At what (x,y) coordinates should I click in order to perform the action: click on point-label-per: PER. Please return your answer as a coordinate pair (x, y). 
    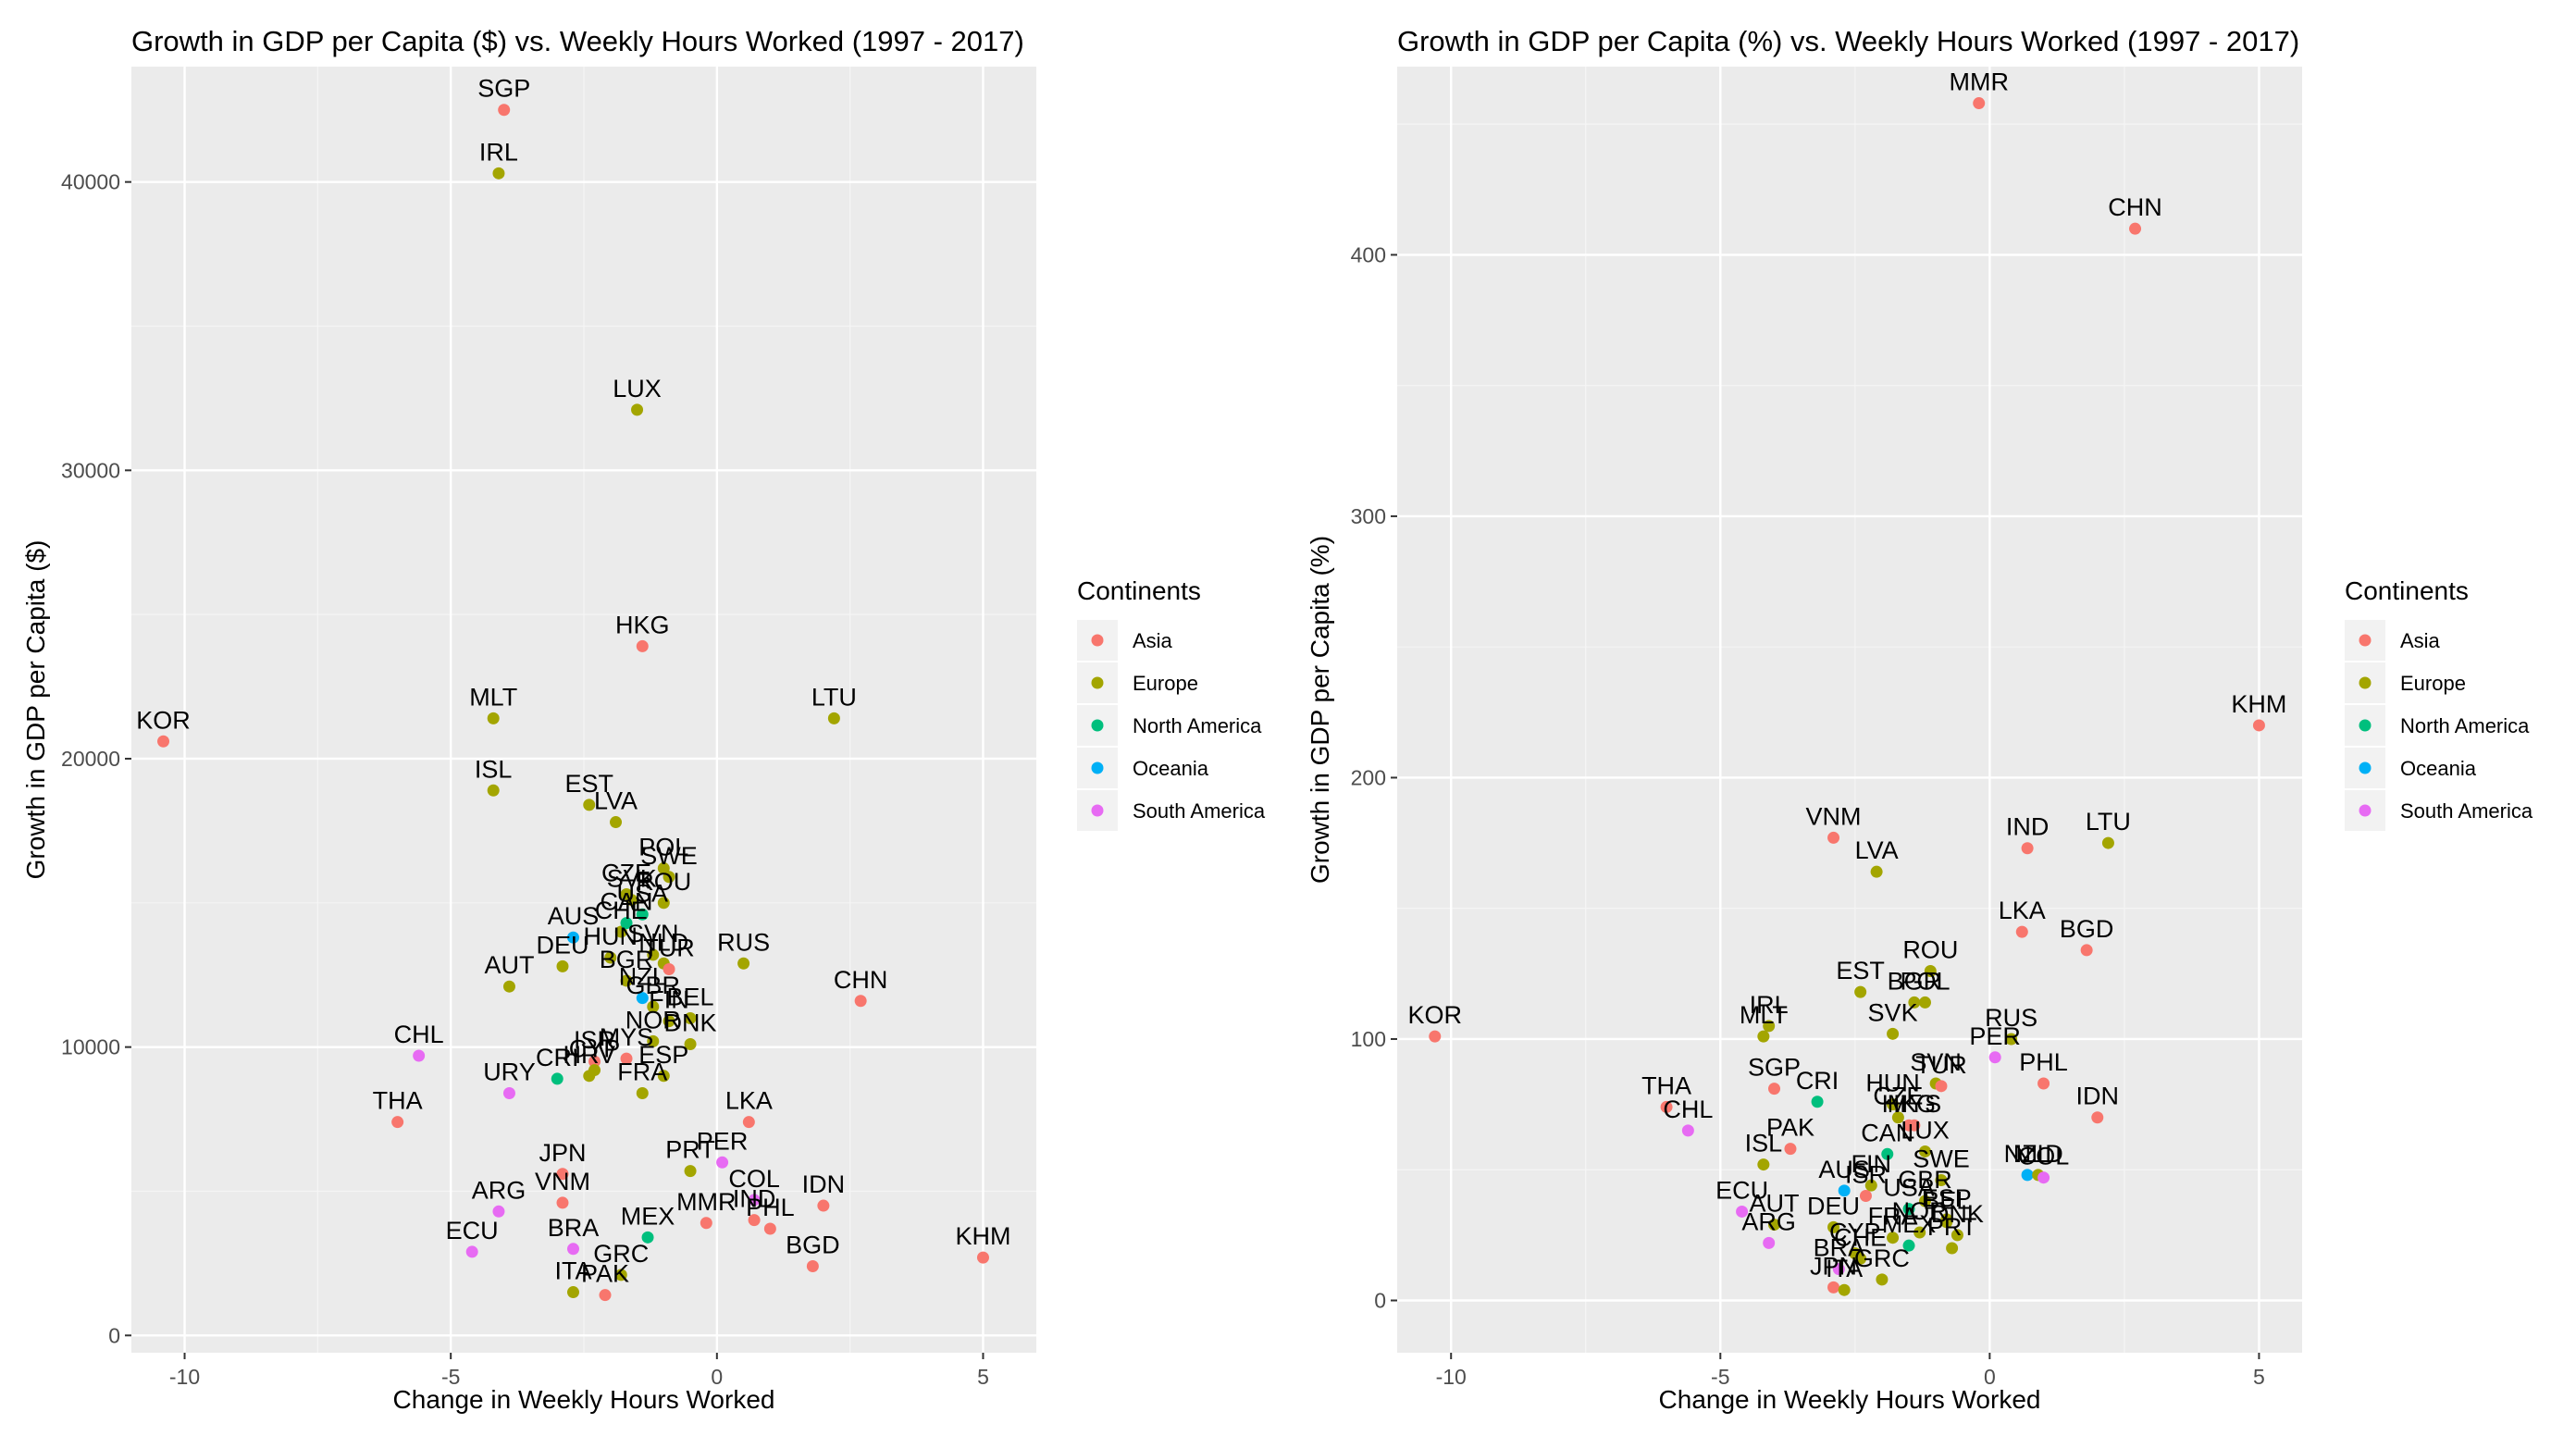
    Looking at the image, I should click on (723, 1141).